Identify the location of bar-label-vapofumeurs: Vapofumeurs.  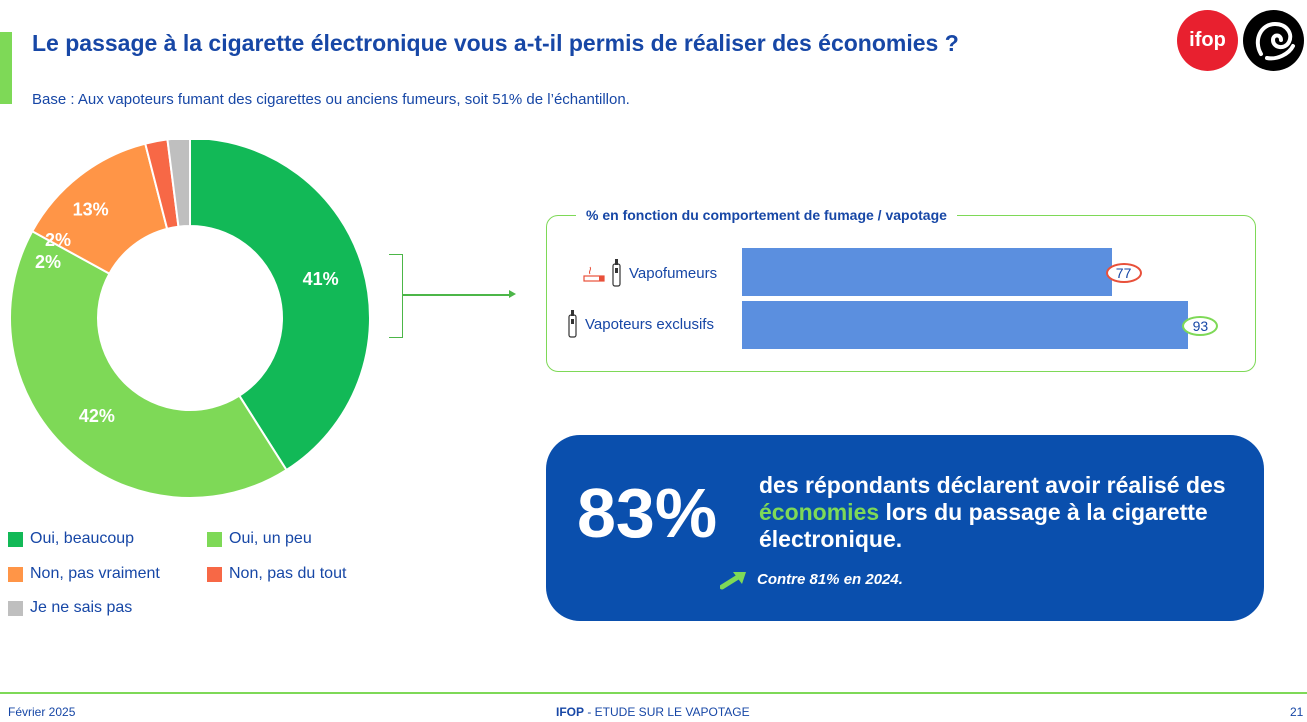
(649, 273).